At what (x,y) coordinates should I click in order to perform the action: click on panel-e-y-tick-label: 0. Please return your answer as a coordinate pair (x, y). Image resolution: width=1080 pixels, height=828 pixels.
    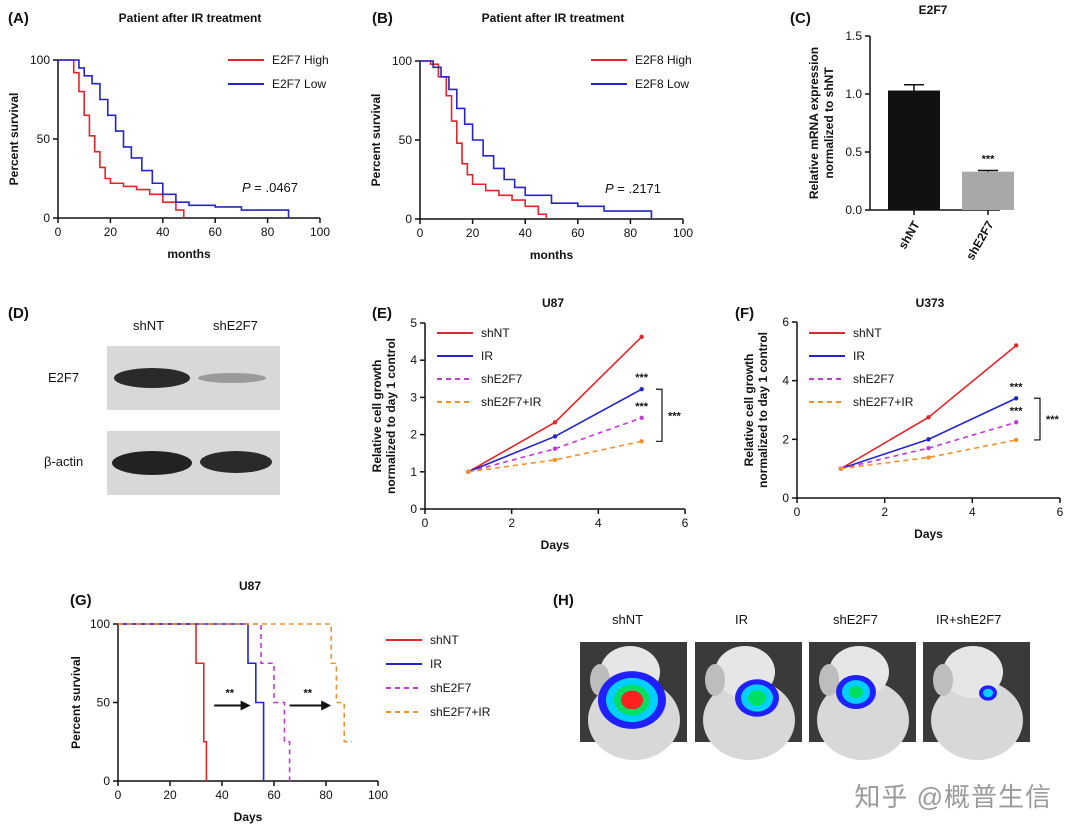
    Looking at the image, I should click on (413, 509).